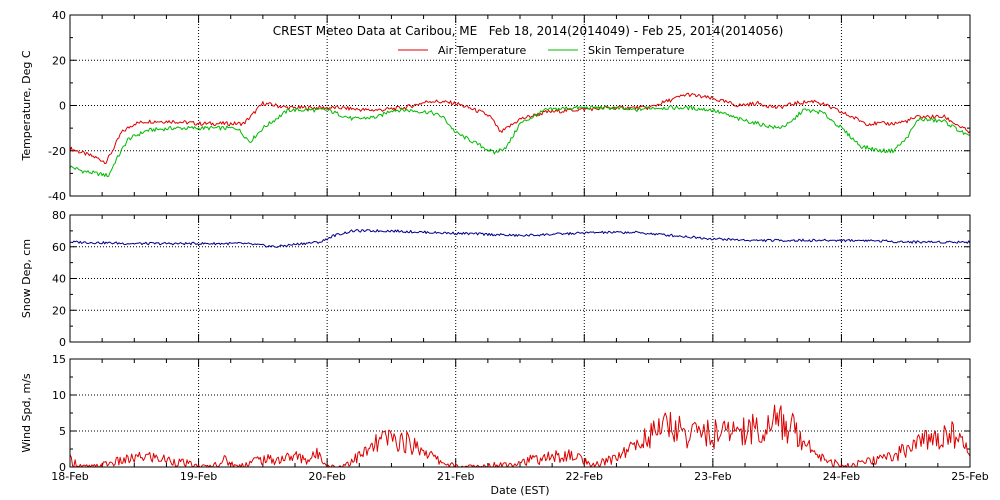 This screenshot has width=1000, height=500. I want to click on xtick-label: 18-Feb, so click(69, 476).